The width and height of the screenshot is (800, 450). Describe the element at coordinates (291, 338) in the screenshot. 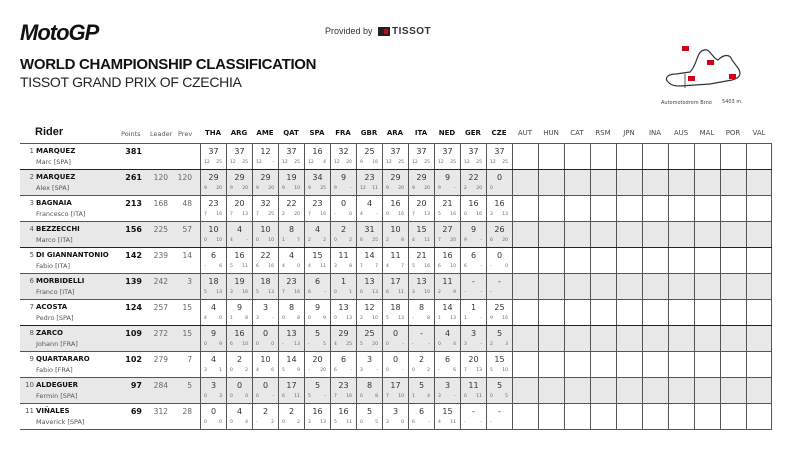

I see `result-cell-qat: 13-13` at that location.